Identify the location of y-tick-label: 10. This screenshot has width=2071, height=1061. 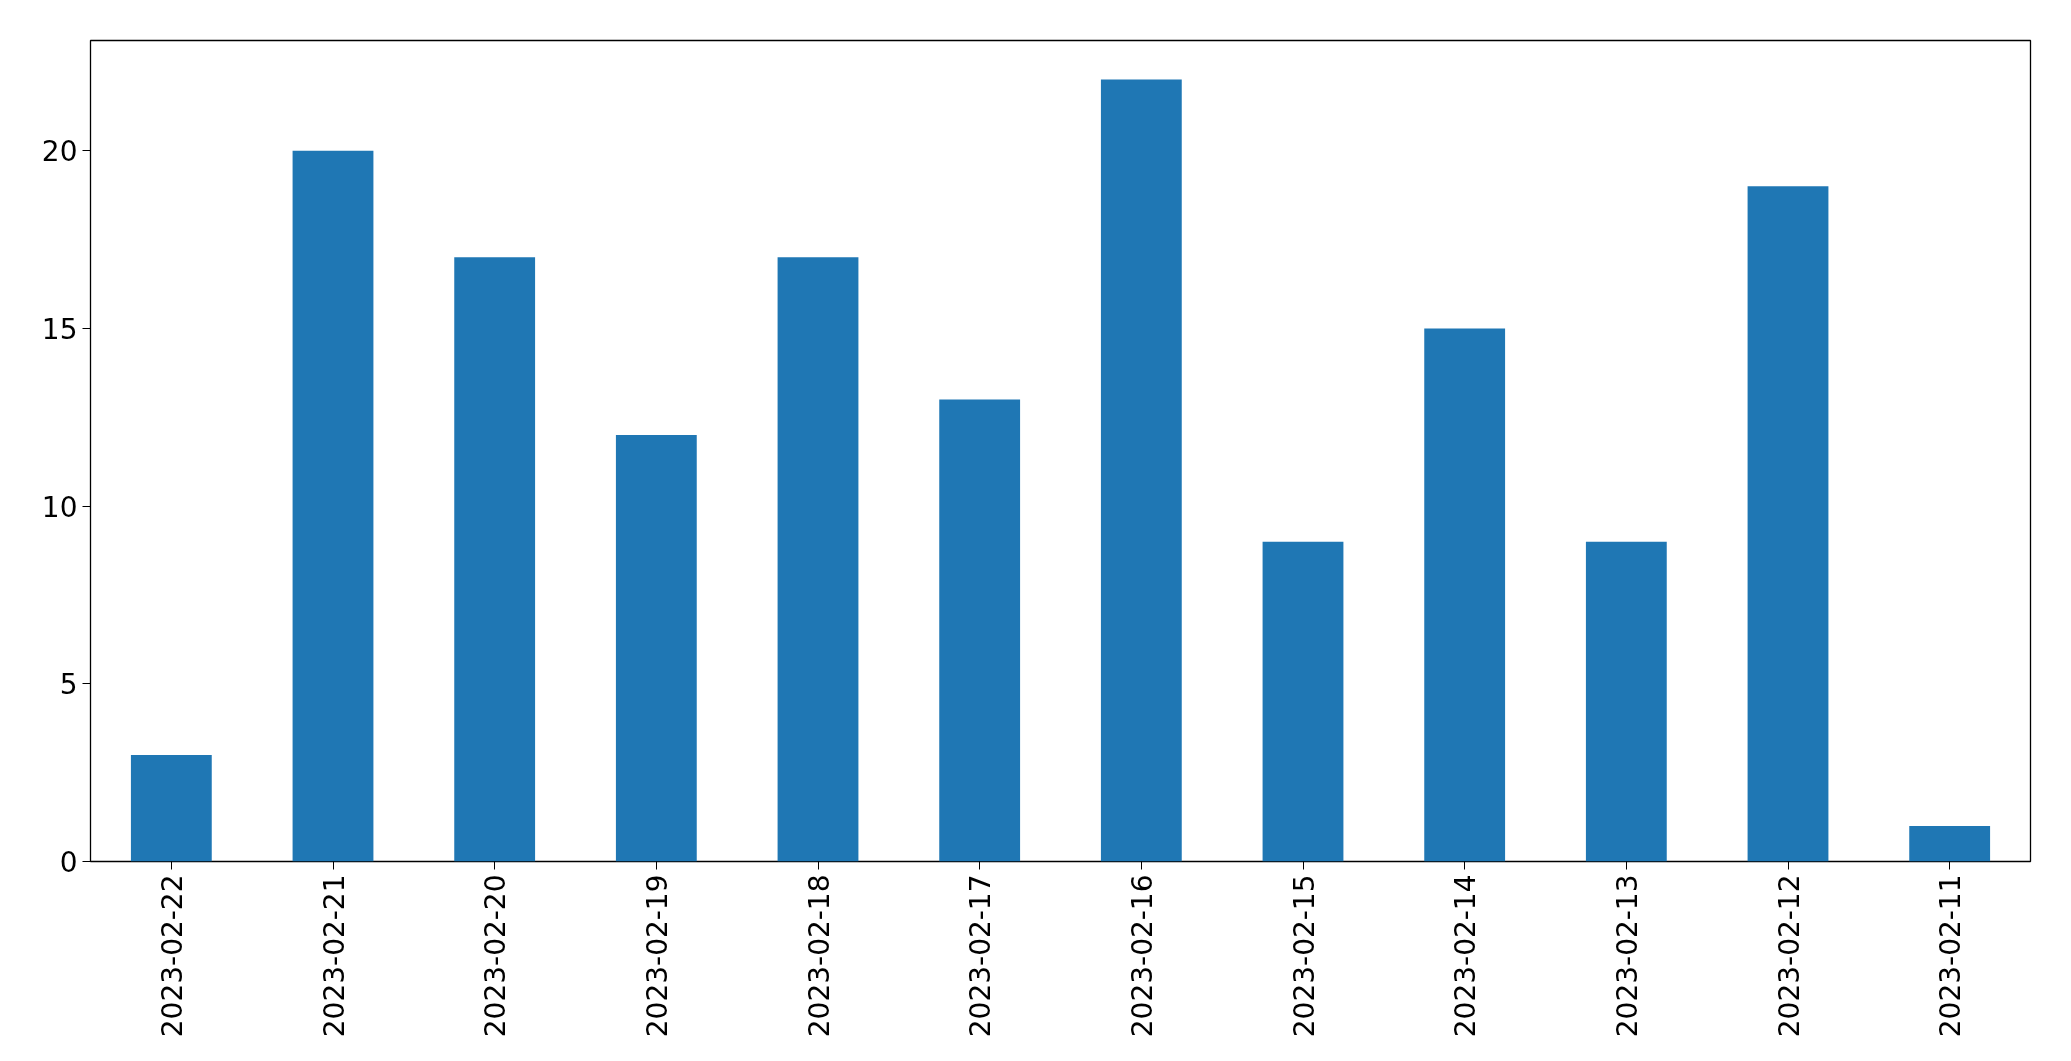
(59, 507).